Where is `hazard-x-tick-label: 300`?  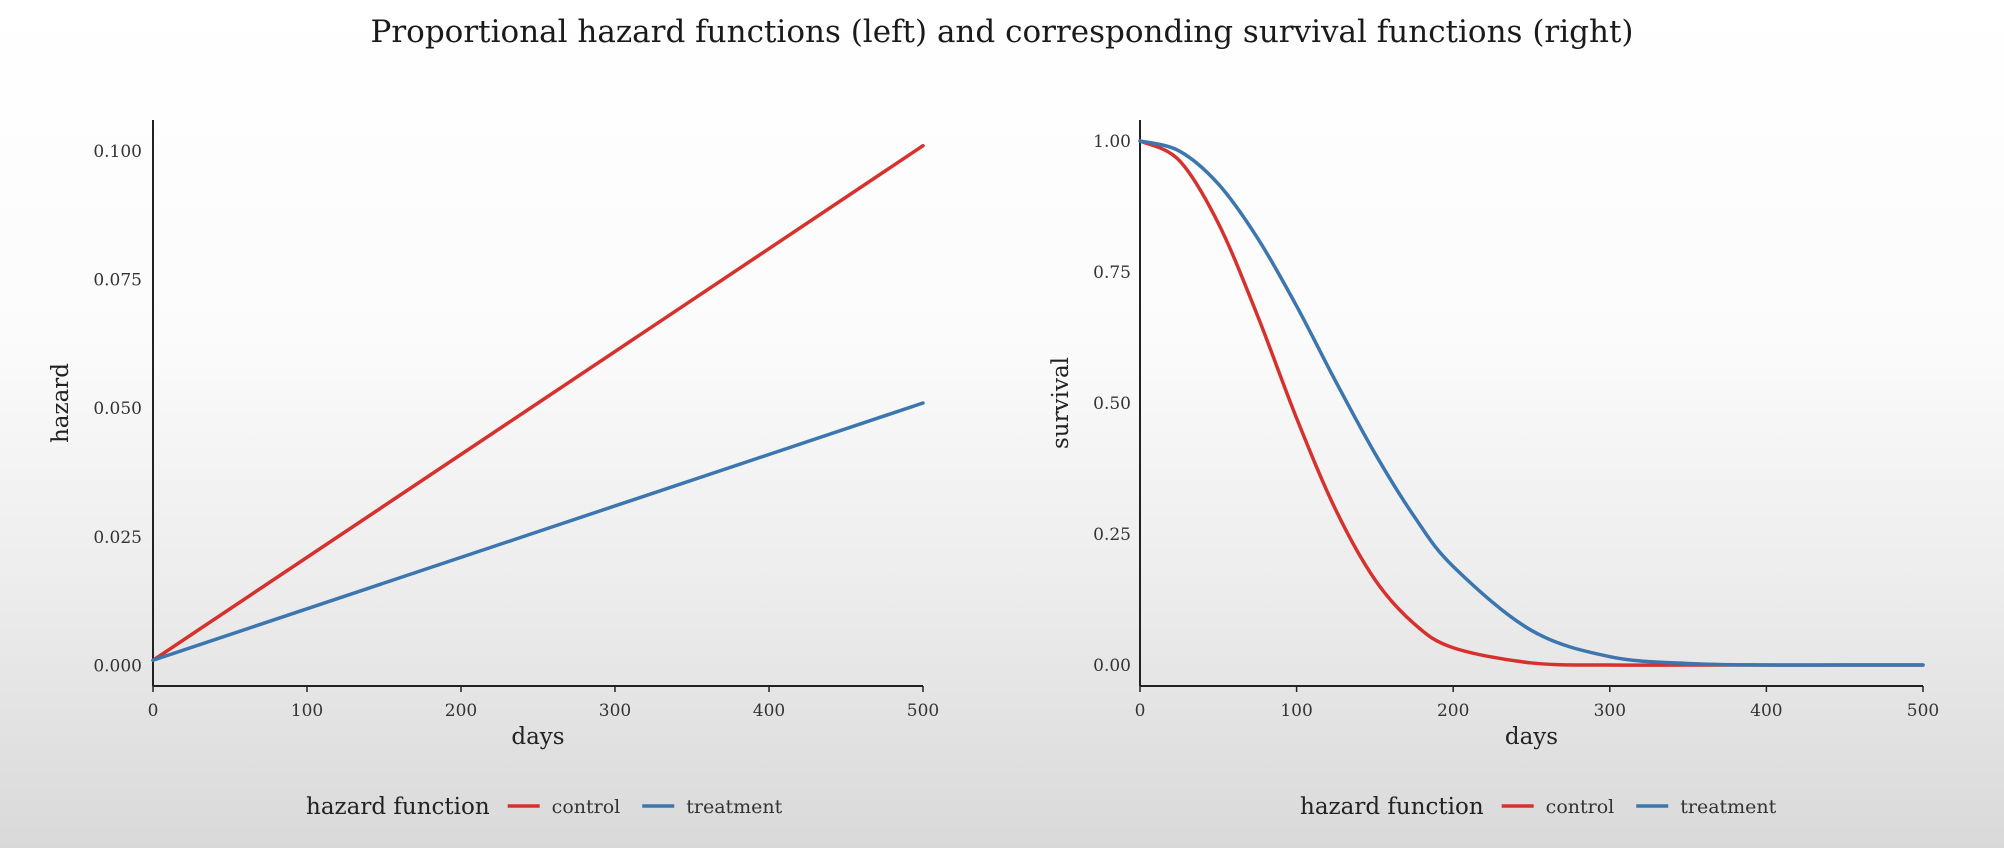
hazard-x-tick-label: 300 is located at coordinates (615, 711).